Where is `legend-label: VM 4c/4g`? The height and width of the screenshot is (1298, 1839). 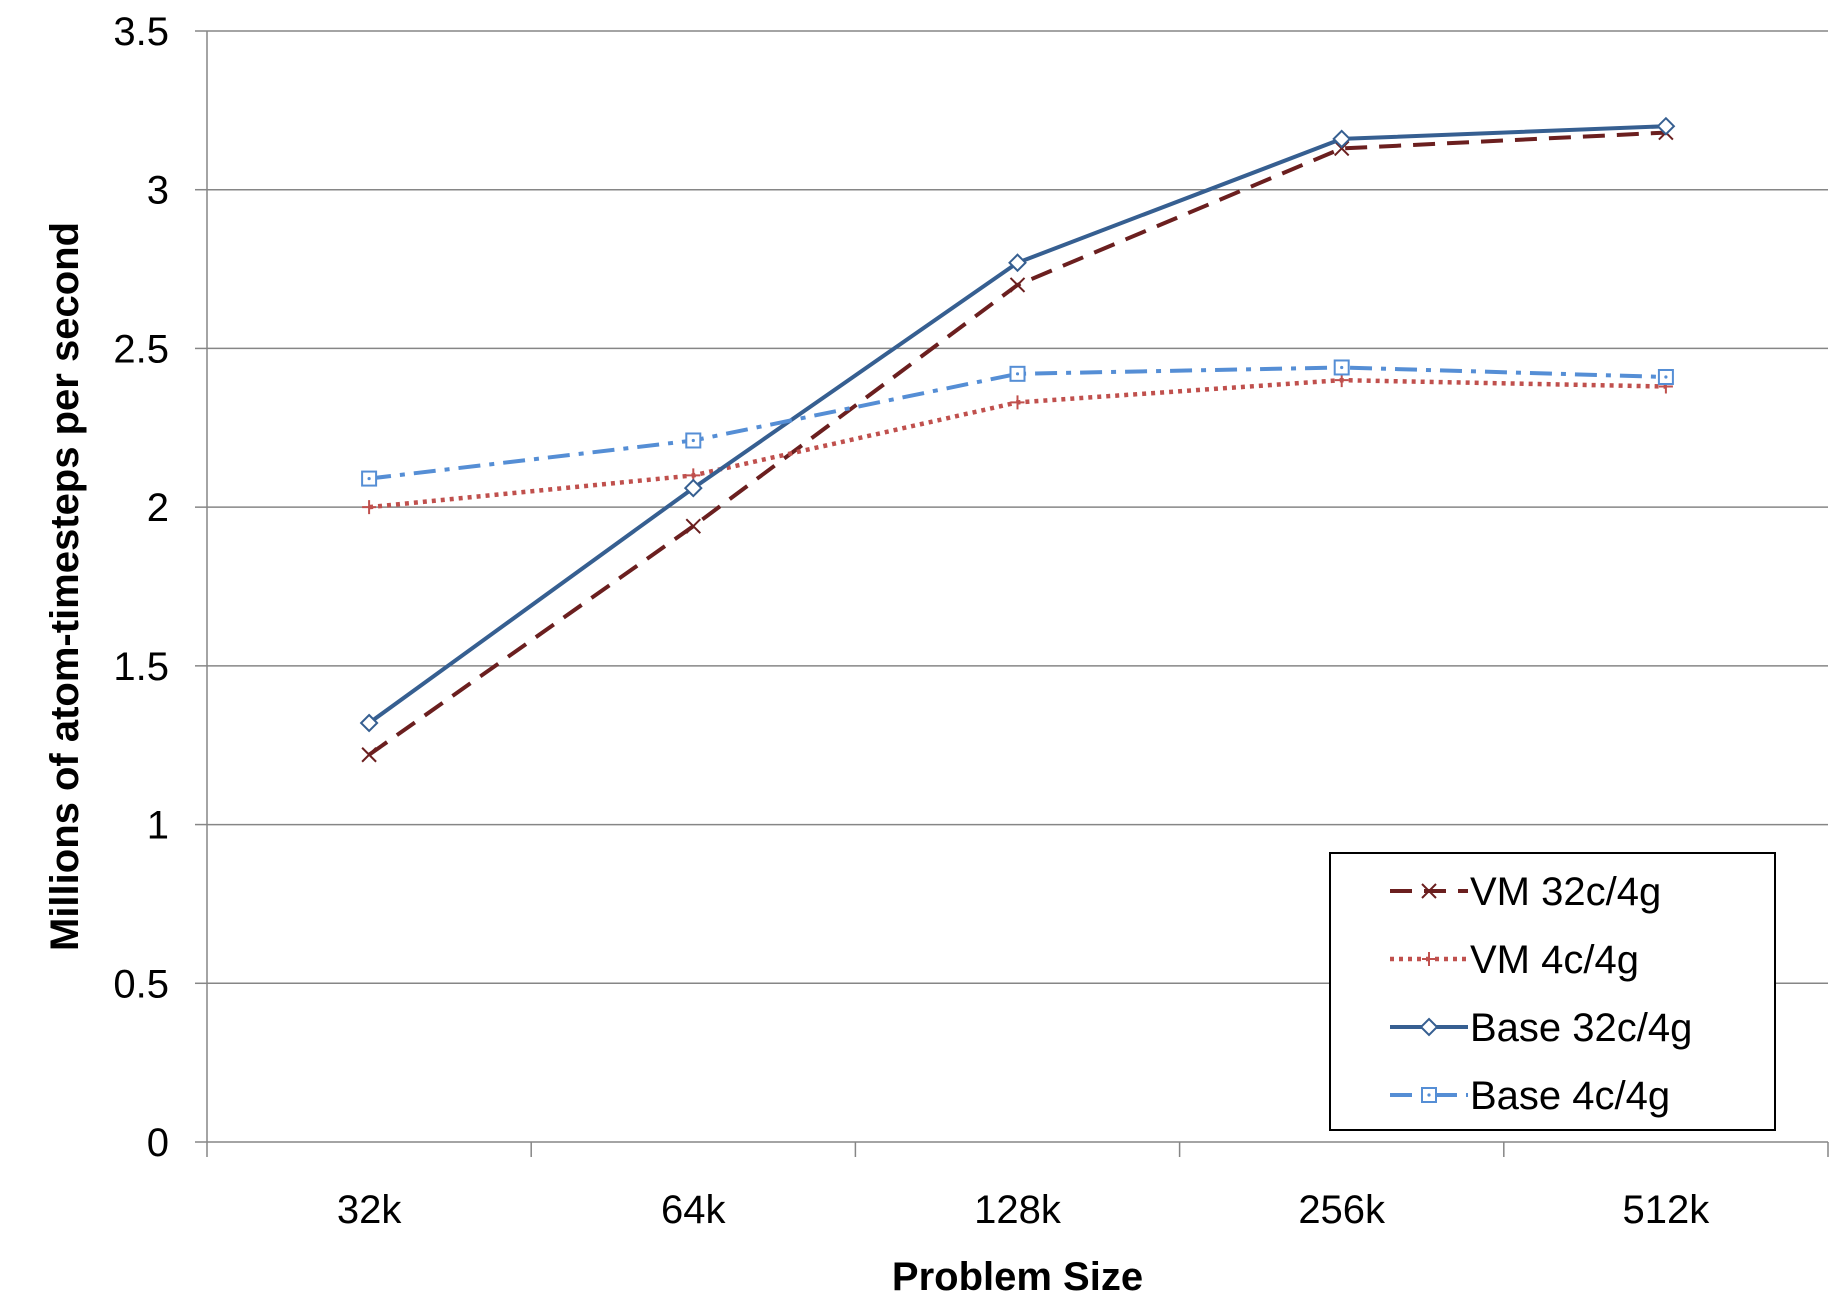
legend-label: VM 4c/4g is located at coordinates (1554, 960).